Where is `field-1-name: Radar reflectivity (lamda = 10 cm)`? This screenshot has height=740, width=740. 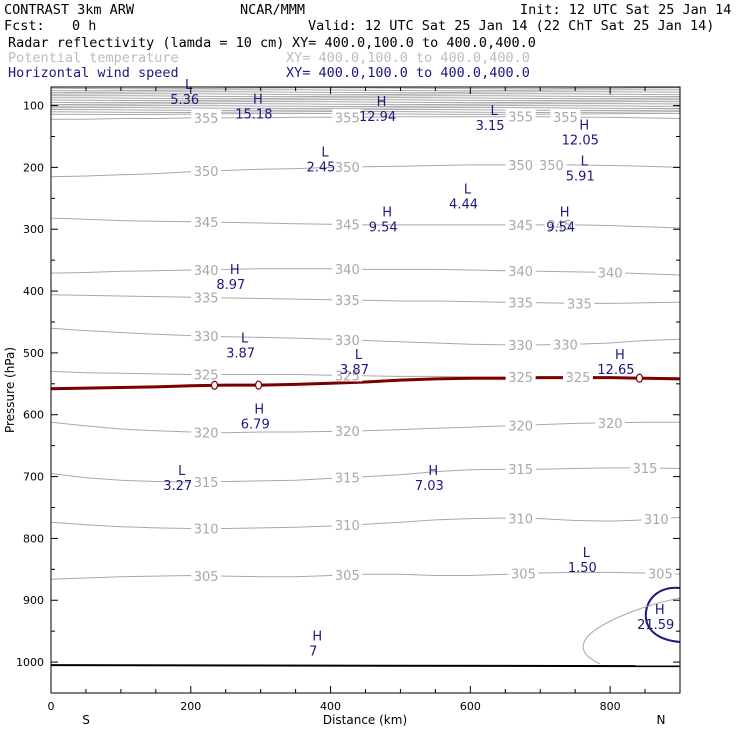 field-1-name: Radar reflectivity (lamda = 10 cm) is located at coordinates (146, 43).